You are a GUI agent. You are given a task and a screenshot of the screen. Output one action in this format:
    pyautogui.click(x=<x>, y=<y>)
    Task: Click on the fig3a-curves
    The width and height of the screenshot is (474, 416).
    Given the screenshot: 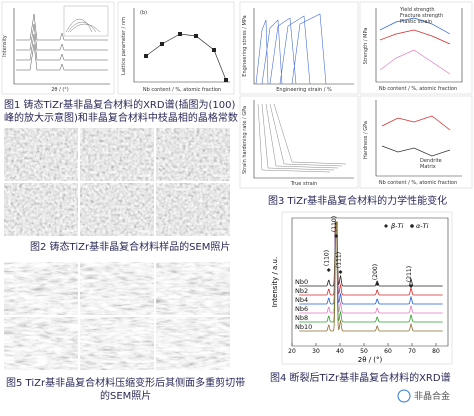 What is the action you would take?
    pyautogui.click(x=291, y=49)
    